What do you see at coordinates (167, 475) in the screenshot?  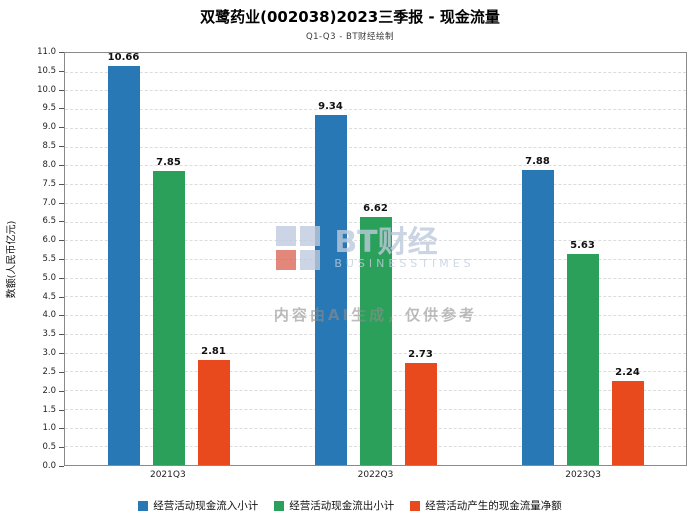 I see `x-tick-label: 2021Q3` at bounding box center [167, 475].